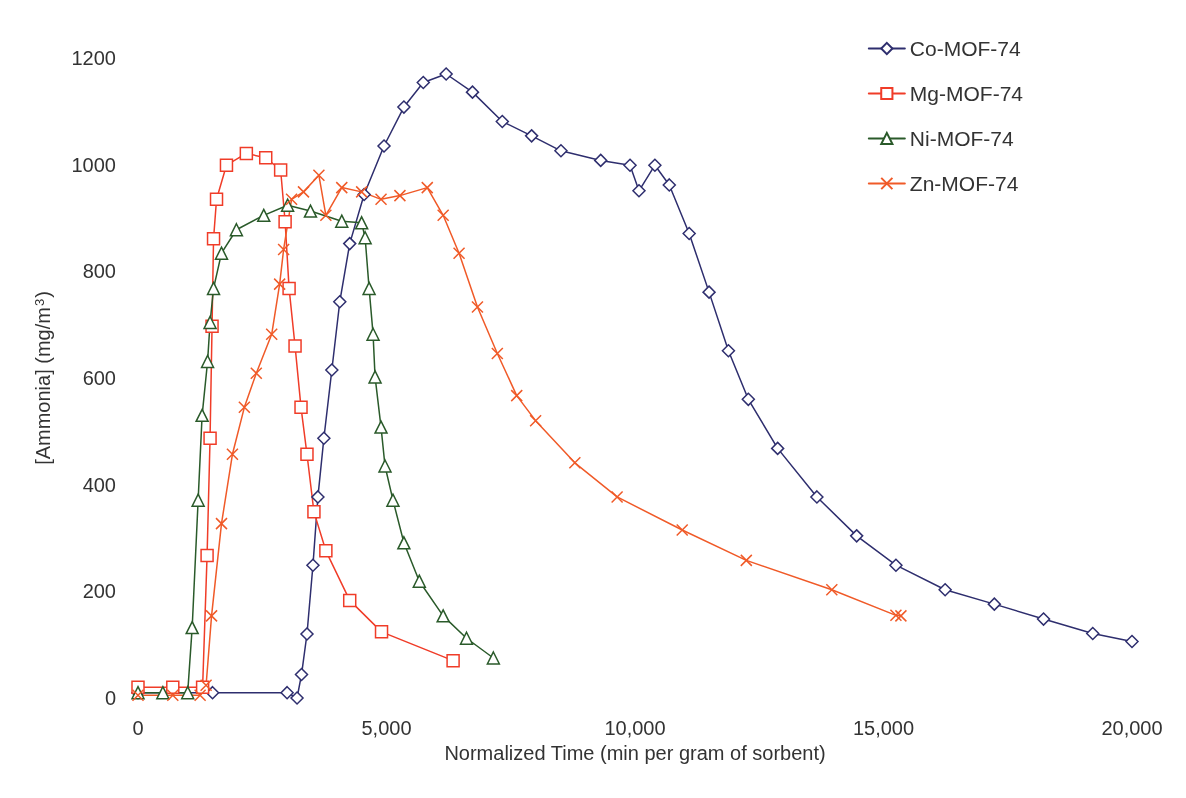 Image resolution: width=1186 pixels, height=798 pixels. I want to click on y-tick-label: 800, so click(99, 271).